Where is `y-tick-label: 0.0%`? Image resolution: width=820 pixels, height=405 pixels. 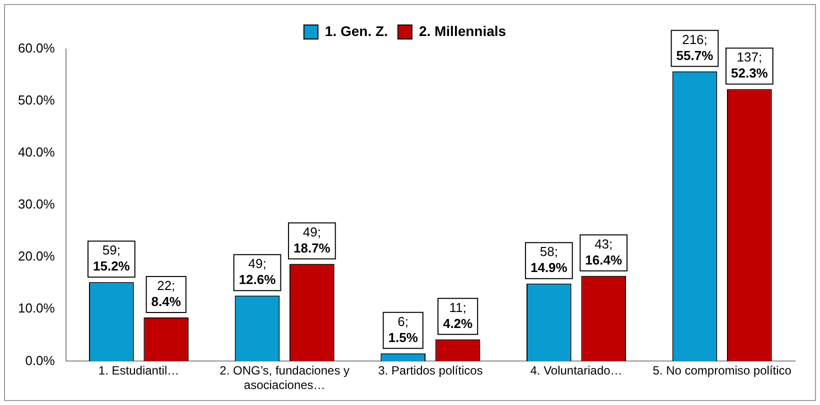 y-tick-label: 0.0% is located at coordinates (40, 360).